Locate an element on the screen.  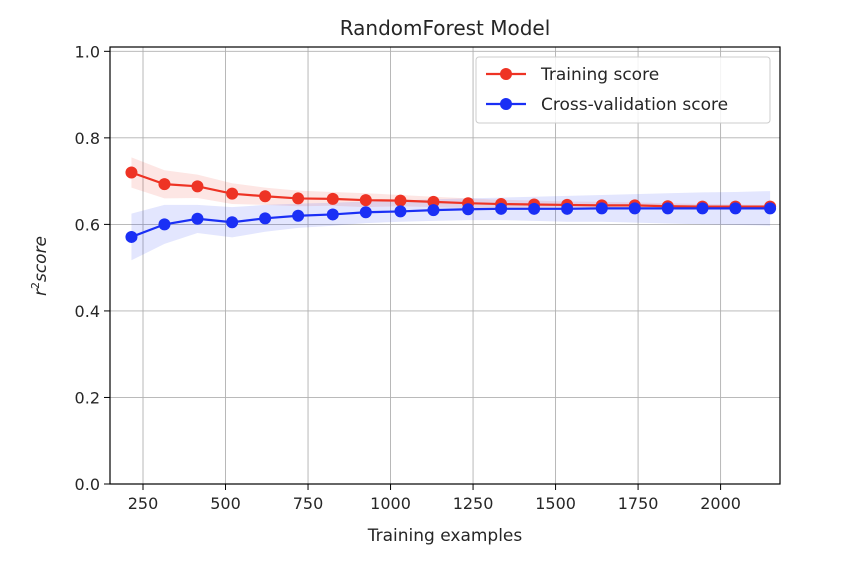
legend-marker-cross-validation is located at coordinates (506, 104).